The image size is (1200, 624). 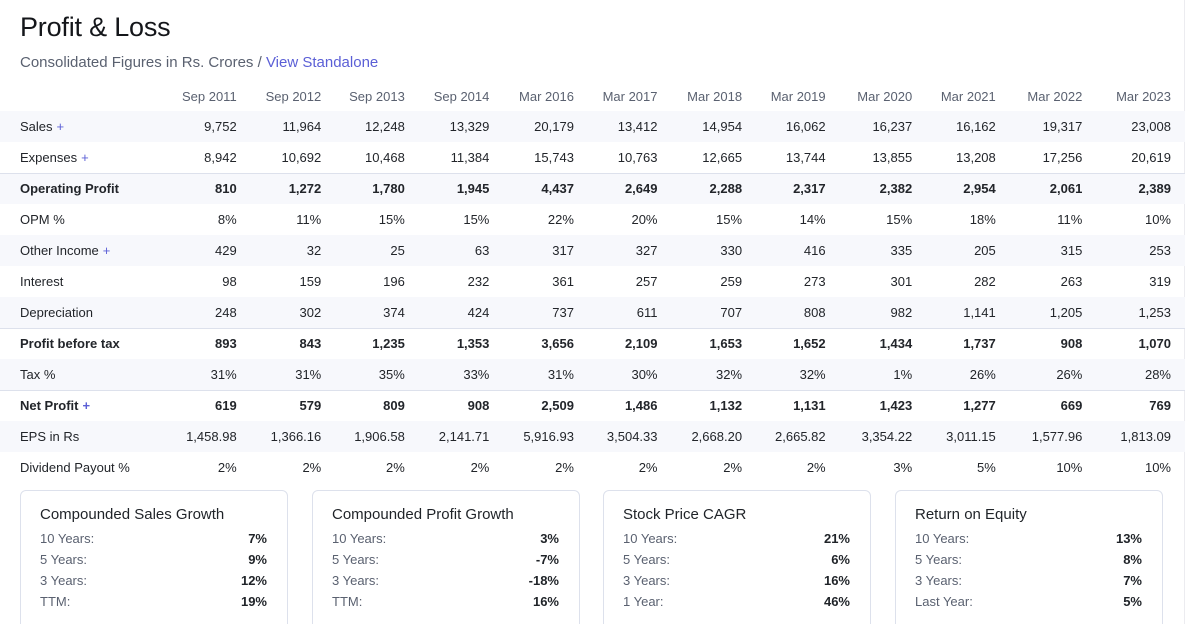 What do you see at coordinates (1053, 188) in the screenshot?
I see `value-cell: 2,061` at bounding box center [1053, 188].